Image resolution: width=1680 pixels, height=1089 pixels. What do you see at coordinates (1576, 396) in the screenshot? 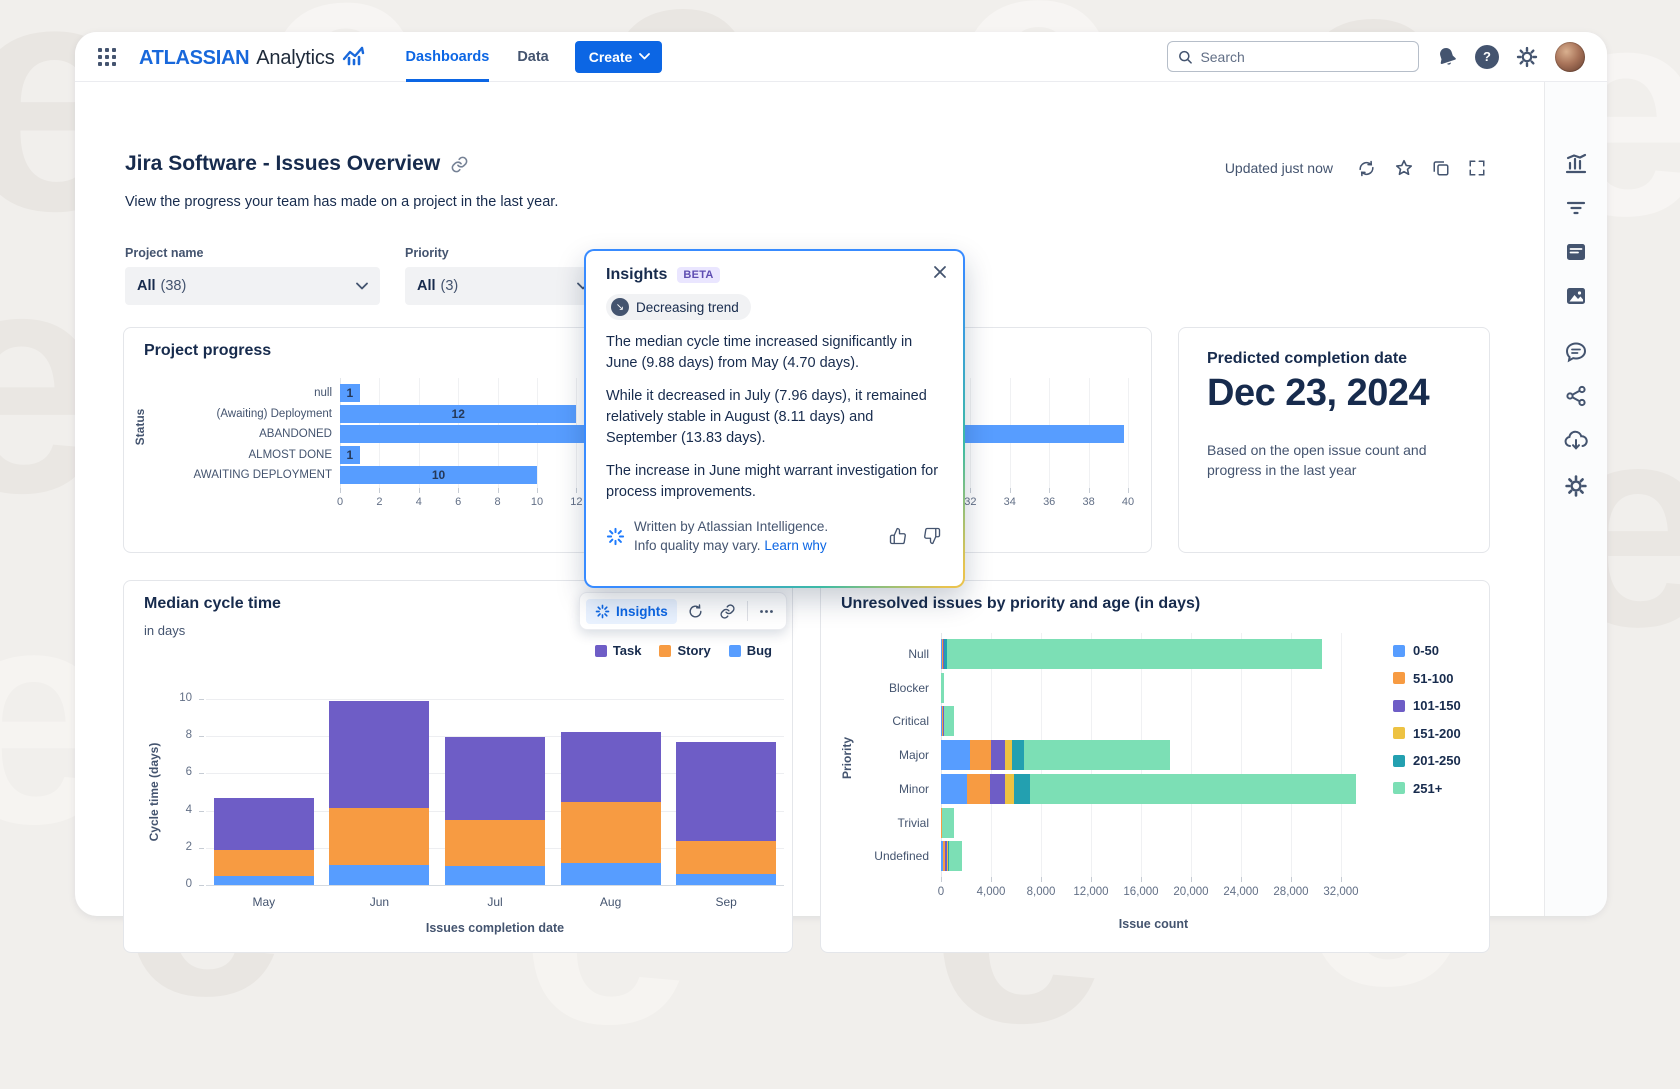
I see `share-icon` at bounding box center [1576, 396].